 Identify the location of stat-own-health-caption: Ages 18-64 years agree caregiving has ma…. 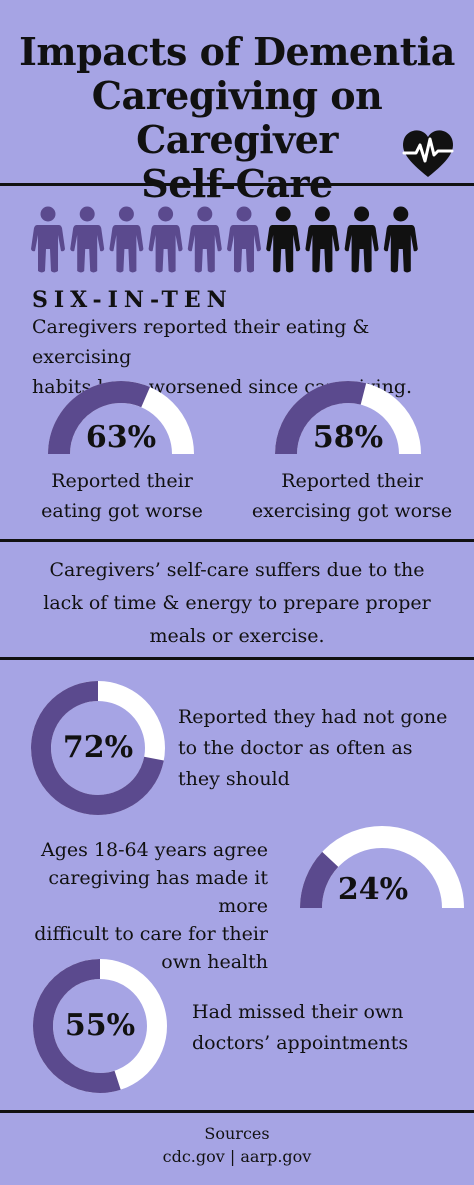
(139, 906).